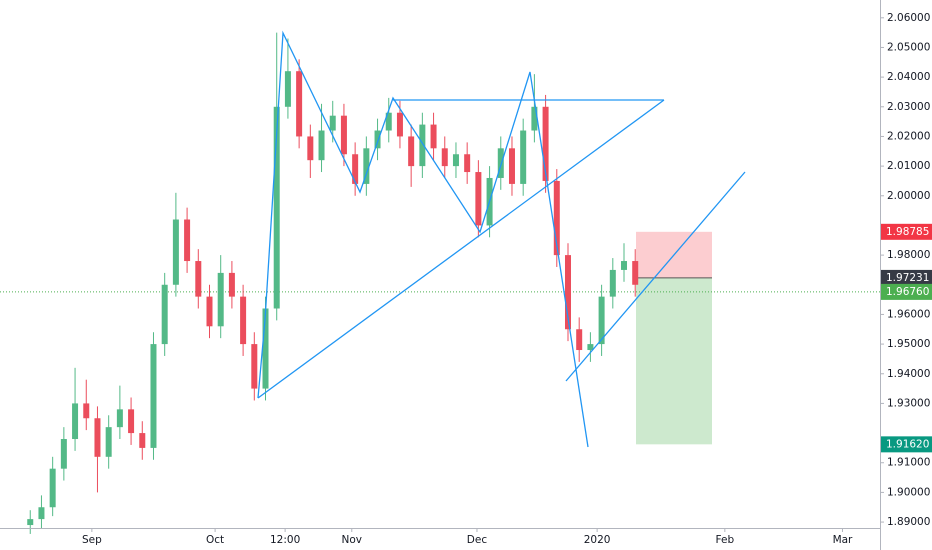  What do you see at coordinates (674, 361) in the screenshot?
I see `target-zone` at bounding box center [674, 361].